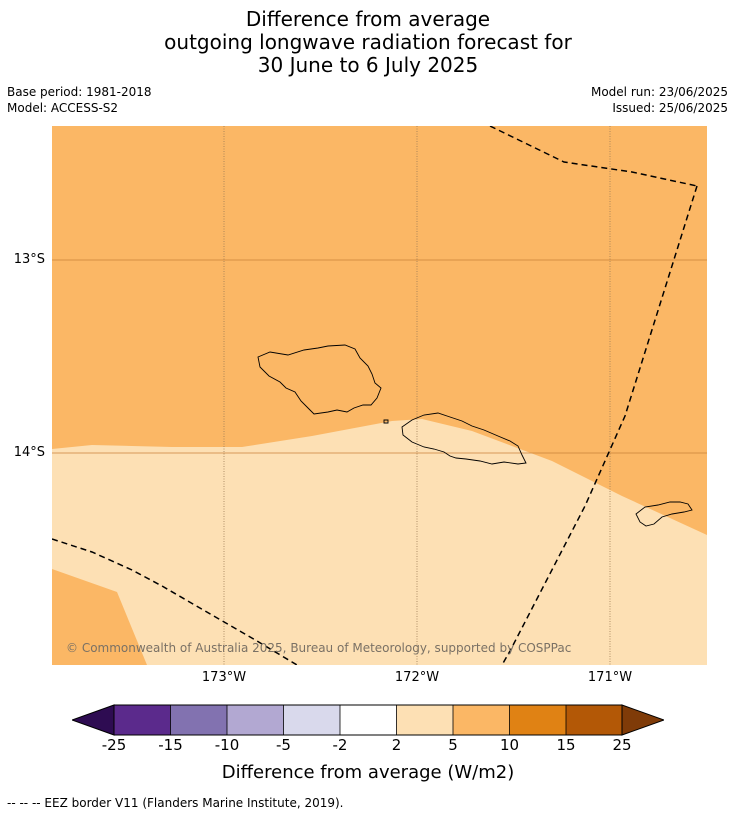 This screenshot has height=816, width=736. I want to click on colorbar-tick: -2, so click(340, 745).